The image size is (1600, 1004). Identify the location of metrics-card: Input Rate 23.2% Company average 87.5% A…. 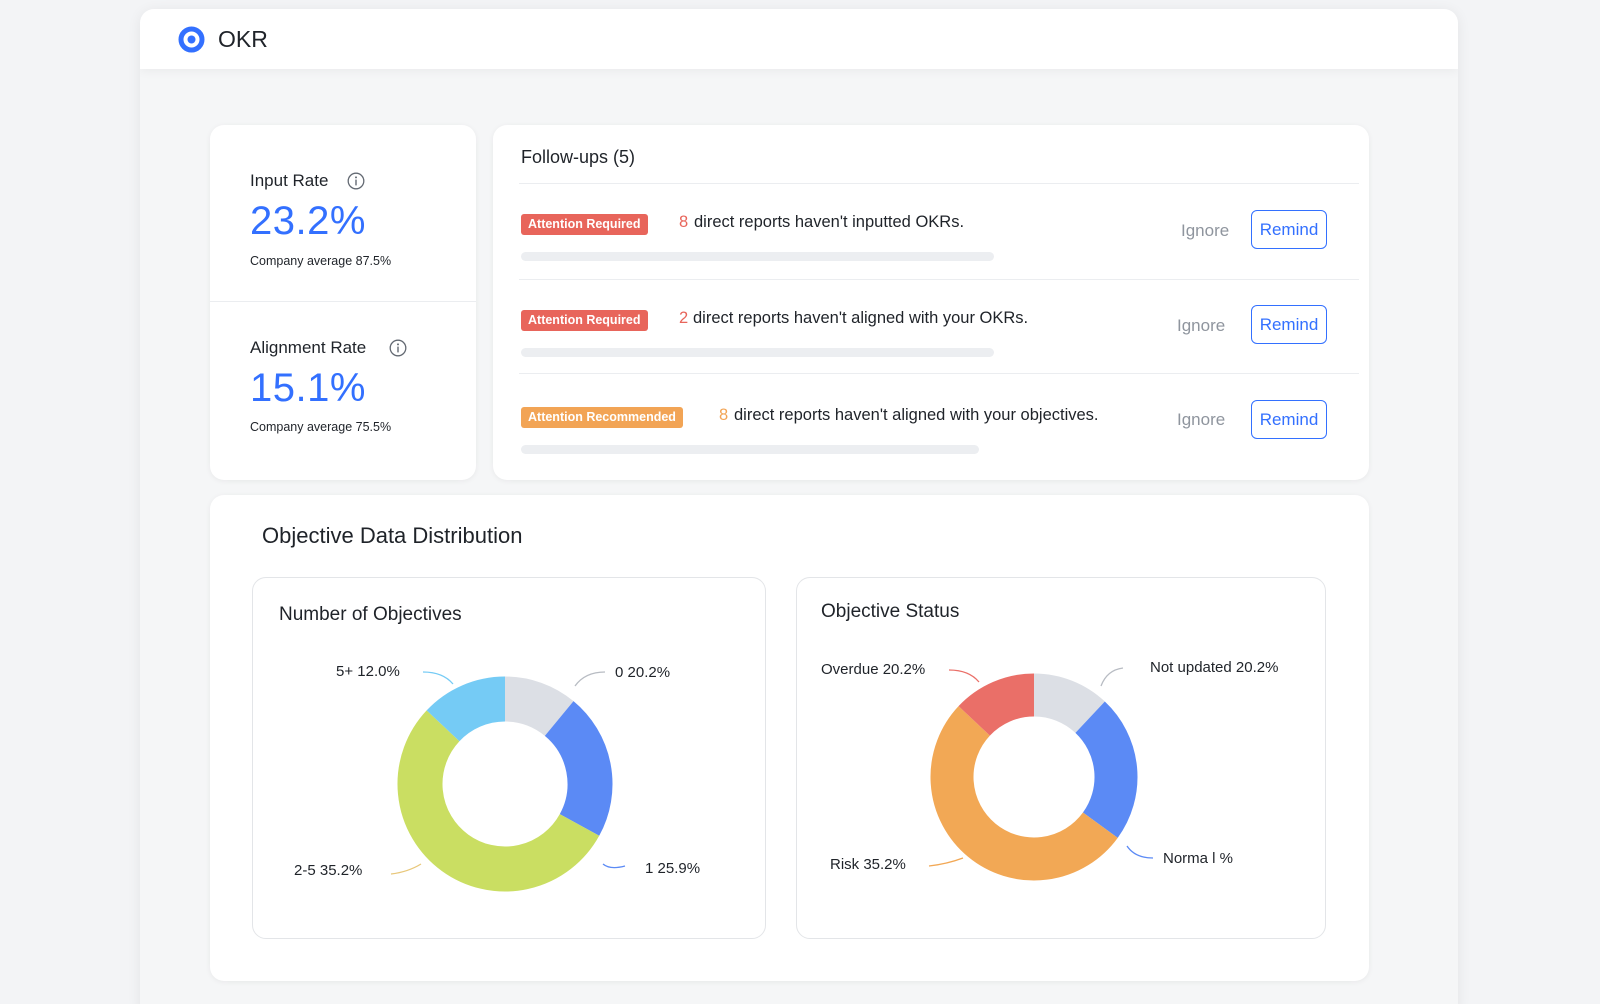
(343, 302).